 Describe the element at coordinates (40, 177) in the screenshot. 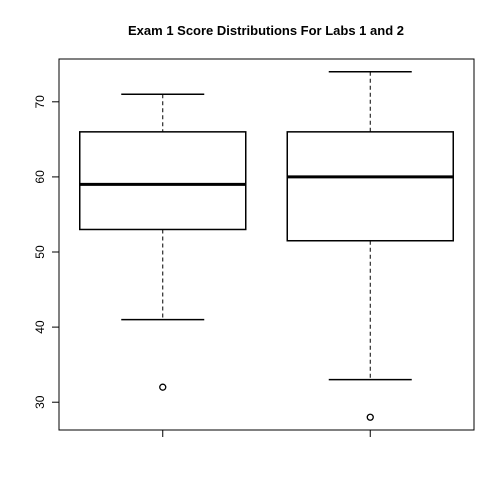

I see `y-tick-label: 60` at that location.